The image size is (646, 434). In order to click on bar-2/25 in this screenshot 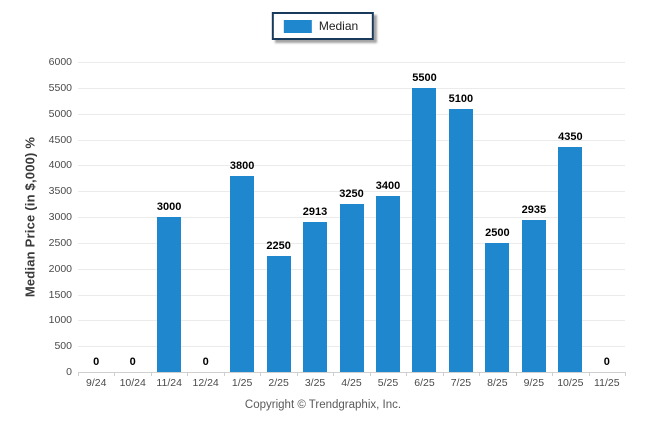, I will do `click(278, 313)`.